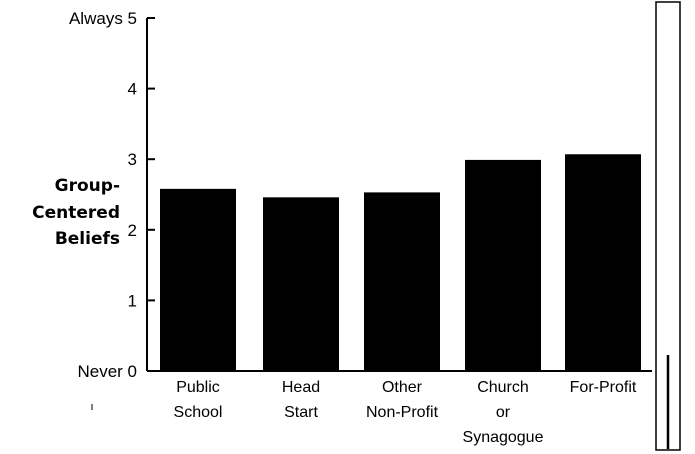 This screenshot has height=454, width=695. What do you see at coordinates (503, 387) in the screenshot?
I see `x-category-label: Church` at bounding box center [503, 387].